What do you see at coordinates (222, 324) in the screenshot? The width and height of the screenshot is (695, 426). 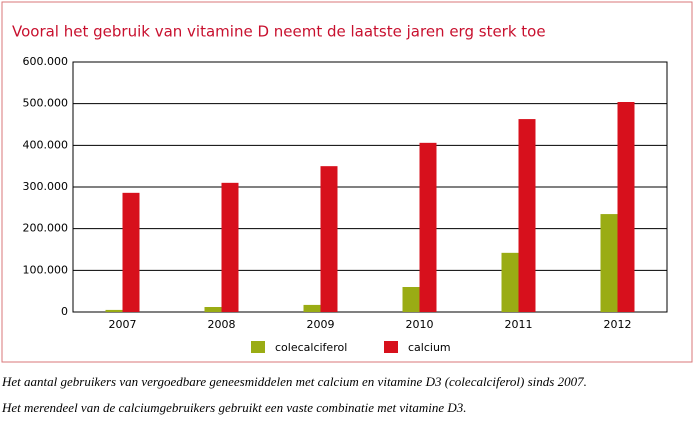 I see `x-tick-label: 2008` at bounding box center [222, 324].